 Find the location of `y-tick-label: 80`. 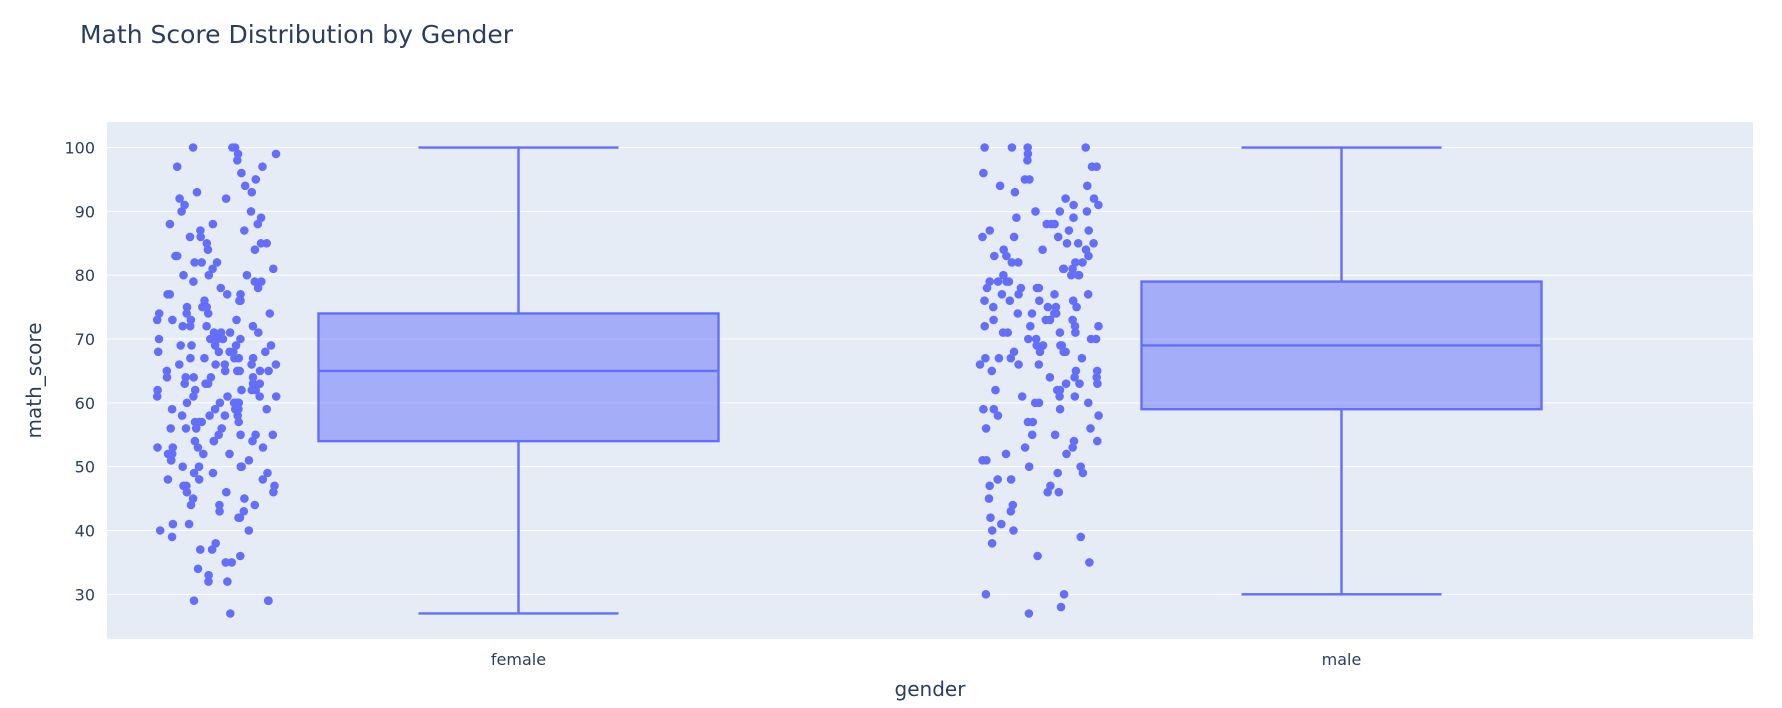

y-tick-label: 80 is located at coordinates (85, 275).